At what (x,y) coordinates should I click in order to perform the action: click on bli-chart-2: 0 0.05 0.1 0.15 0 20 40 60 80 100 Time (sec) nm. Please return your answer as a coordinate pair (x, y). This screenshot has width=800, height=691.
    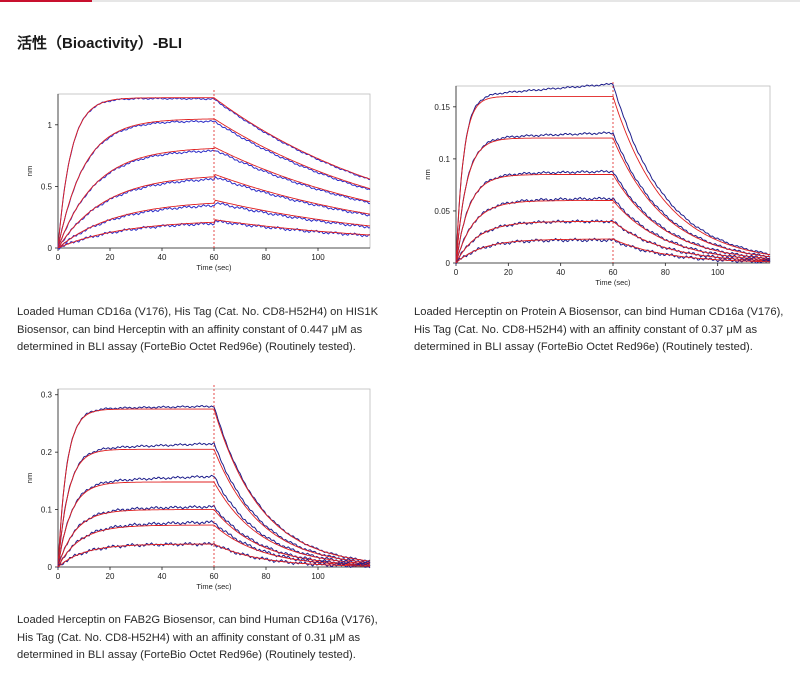
    Looking at the image, I should click on (600, 183).